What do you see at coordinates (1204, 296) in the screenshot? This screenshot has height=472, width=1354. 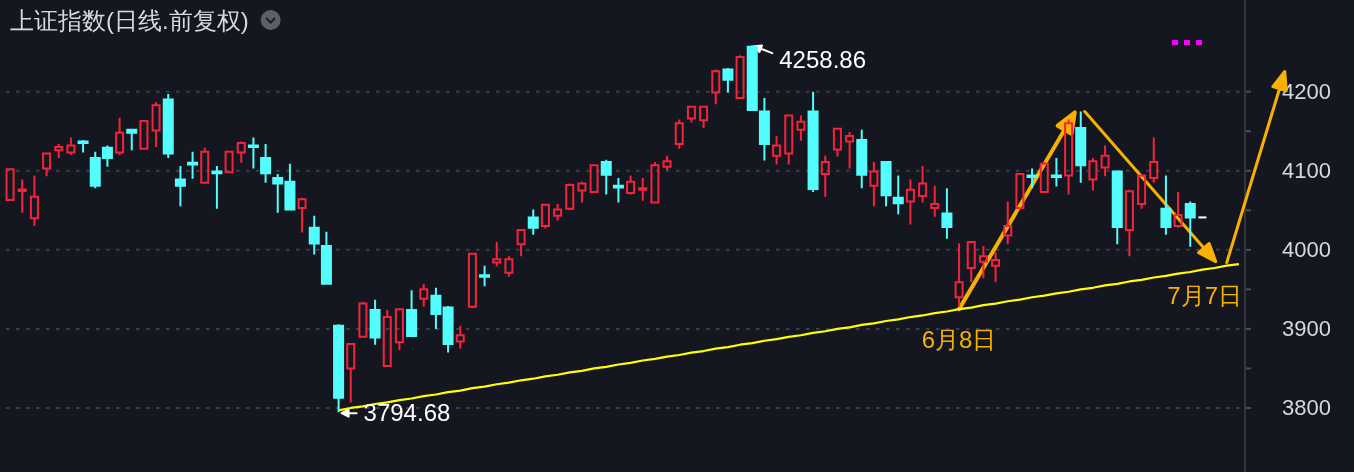 I see `annotation: 7月7日` at bounding box center [1204, 296].